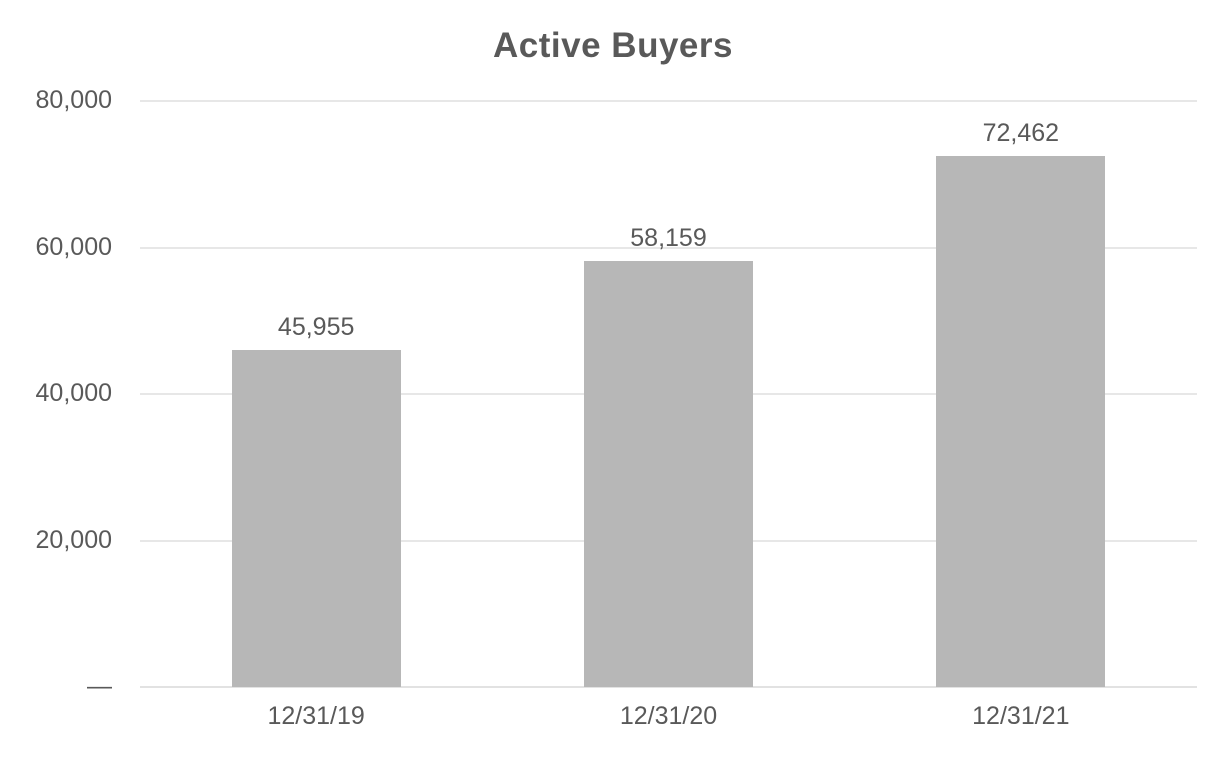 This screenshot has height=760, width=1226. What do you see at coordinates (1021, 133) in the screenshot?
I see `bar-value-label: 72,462` at bounding box center [1021, 133].